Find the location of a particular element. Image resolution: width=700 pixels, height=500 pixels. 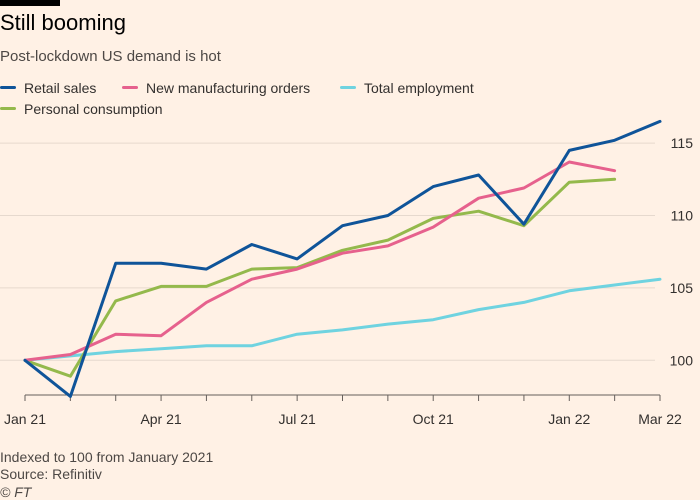

x-tick-label: Jan 22 is located at coordinates (569, 419).